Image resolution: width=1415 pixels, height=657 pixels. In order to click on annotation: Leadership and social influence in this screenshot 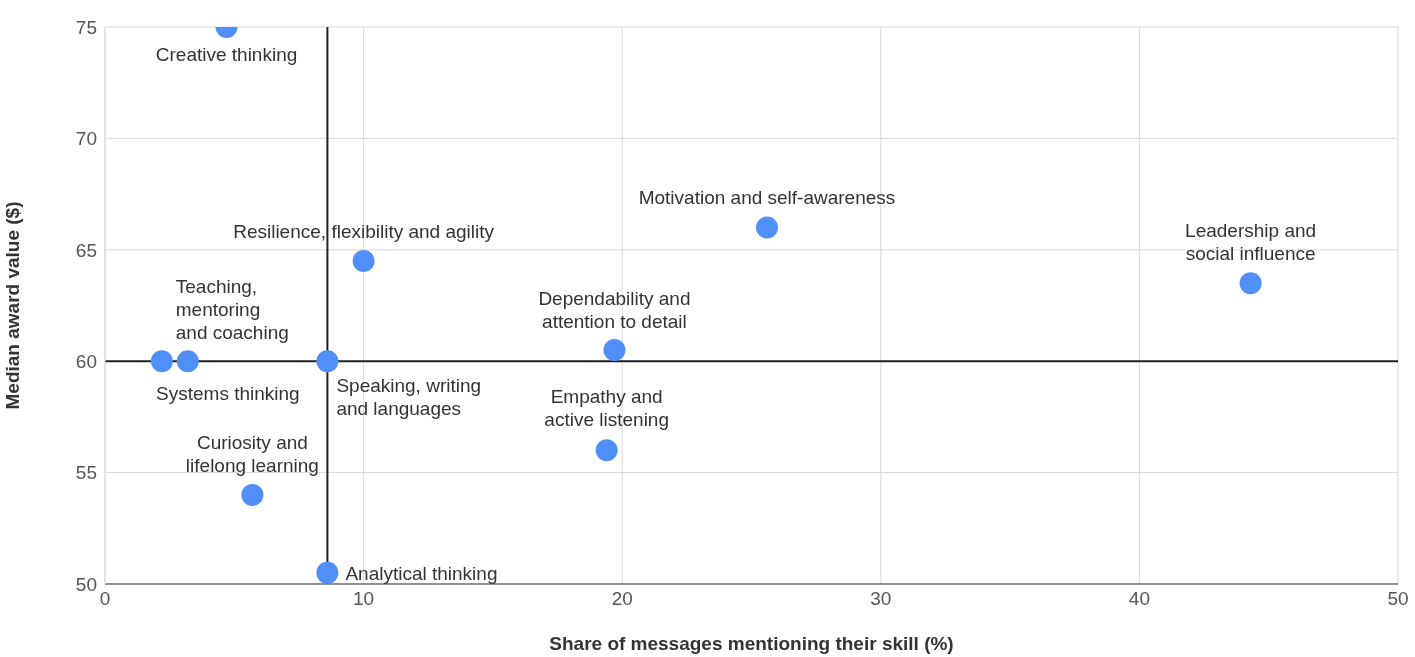, I will do `click(1251, 241)`.